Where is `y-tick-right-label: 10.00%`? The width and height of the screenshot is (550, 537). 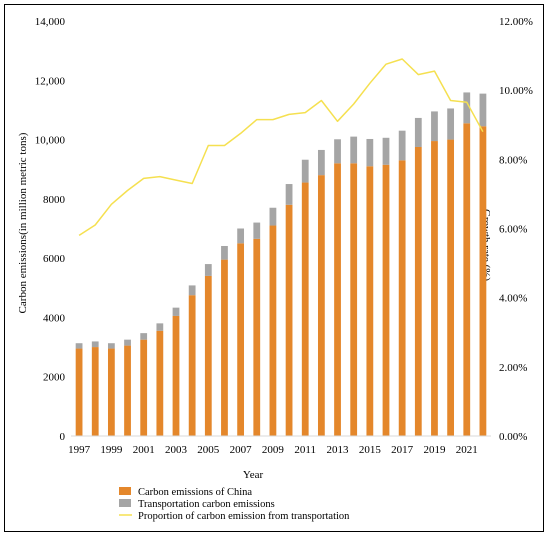
y-tick-right-label: 10.00% is located at coordinates (516, 91).